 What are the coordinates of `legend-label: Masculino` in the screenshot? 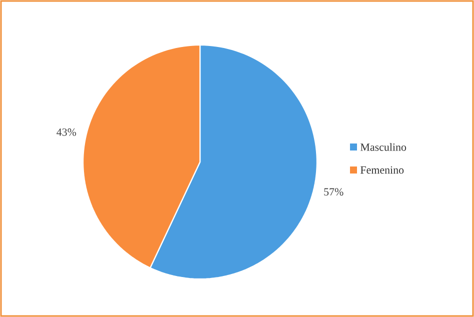 It's located at (383, 147).